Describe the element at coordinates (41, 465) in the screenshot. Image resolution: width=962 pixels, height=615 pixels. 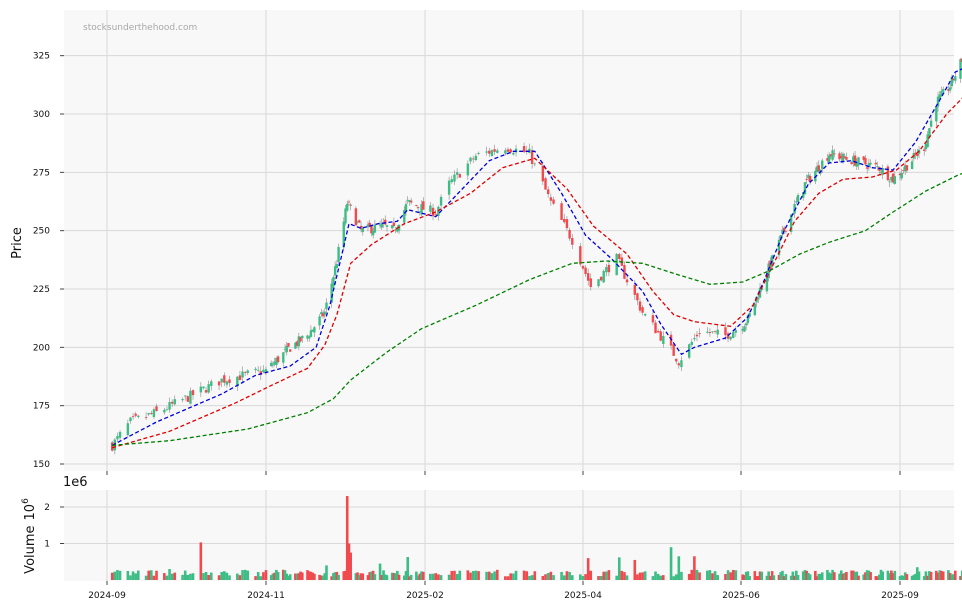
I see `price-y-tick-label: 150` at that location.